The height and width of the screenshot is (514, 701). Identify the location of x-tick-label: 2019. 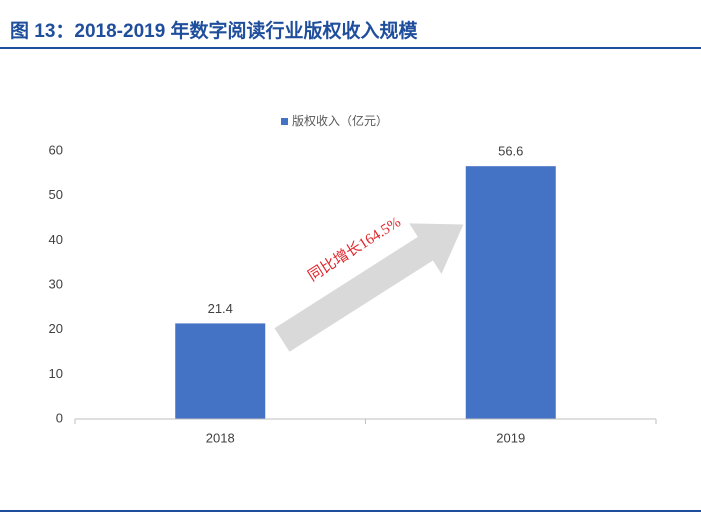
(510, 437).